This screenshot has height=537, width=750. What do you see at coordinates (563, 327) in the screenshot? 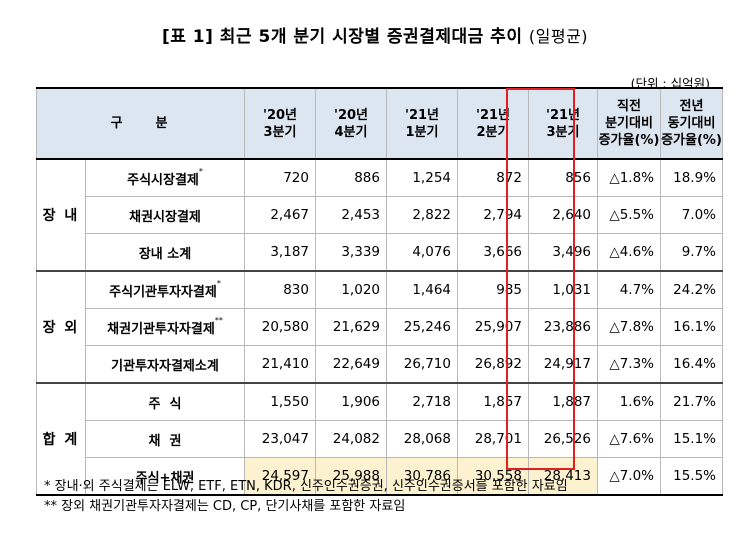
I see `cell: 23,886` at bounding box center [563, 327].